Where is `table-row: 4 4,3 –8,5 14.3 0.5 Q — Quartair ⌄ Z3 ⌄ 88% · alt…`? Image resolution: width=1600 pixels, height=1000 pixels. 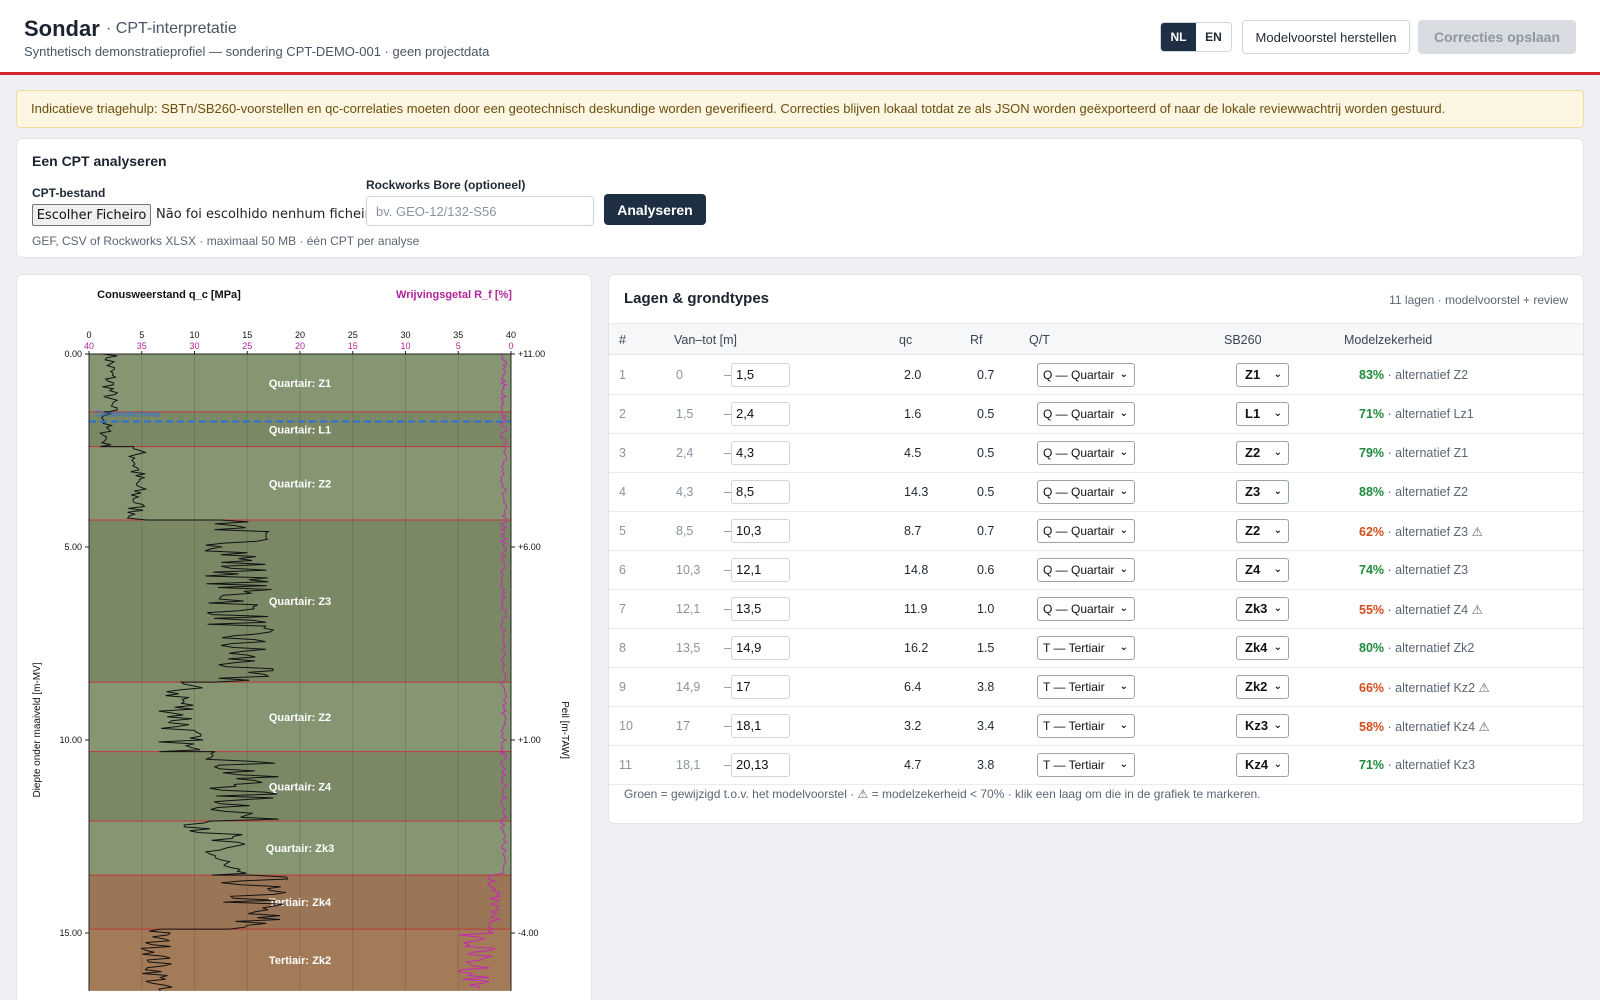
table-row: 4 4,3 –8,5 14.3 0.5 Q — Quartair ⌄ Z3 ⌄ 88% · alt… is located at coordinates (1096, 492).